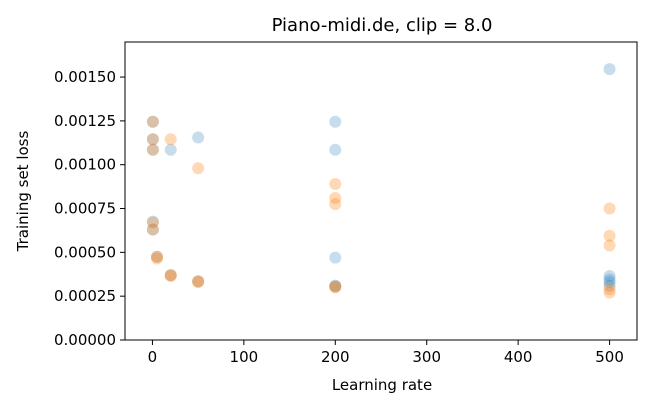  I want to click on y-axis-label: Training set loss, so click(23, 192).